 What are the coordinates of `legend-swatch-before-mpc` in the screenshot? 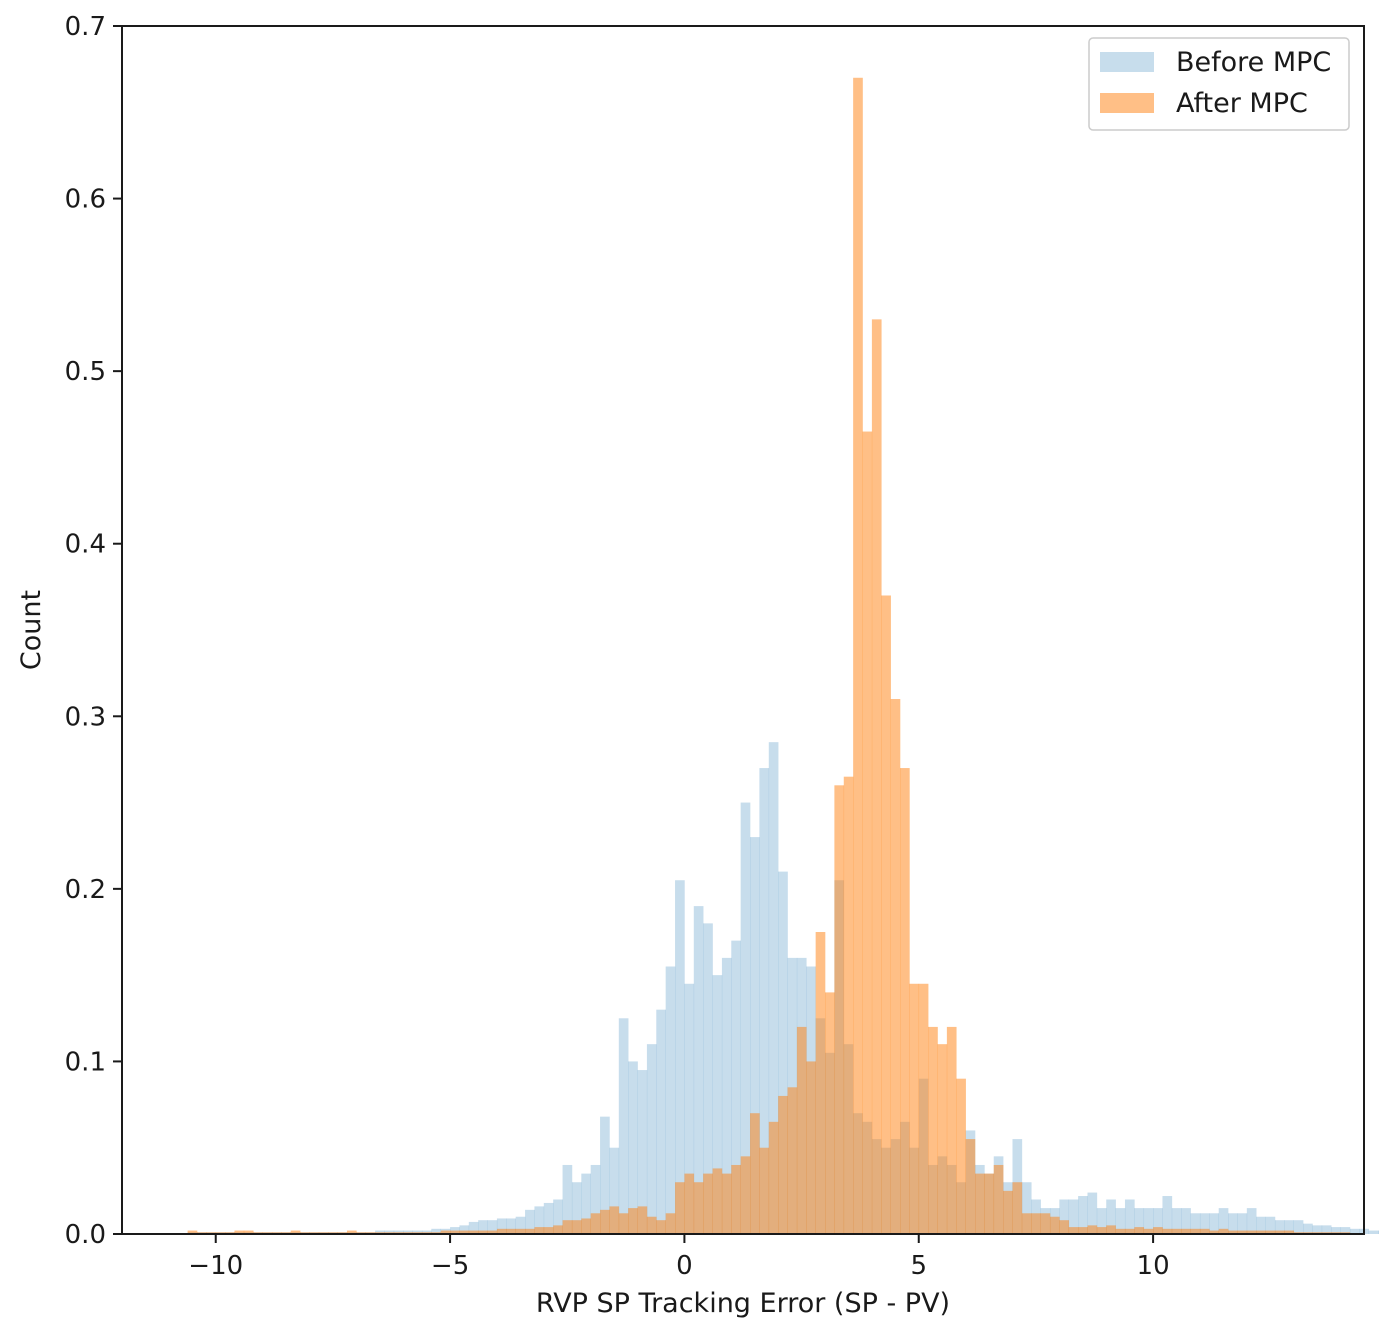 It's located at (1127, 62).